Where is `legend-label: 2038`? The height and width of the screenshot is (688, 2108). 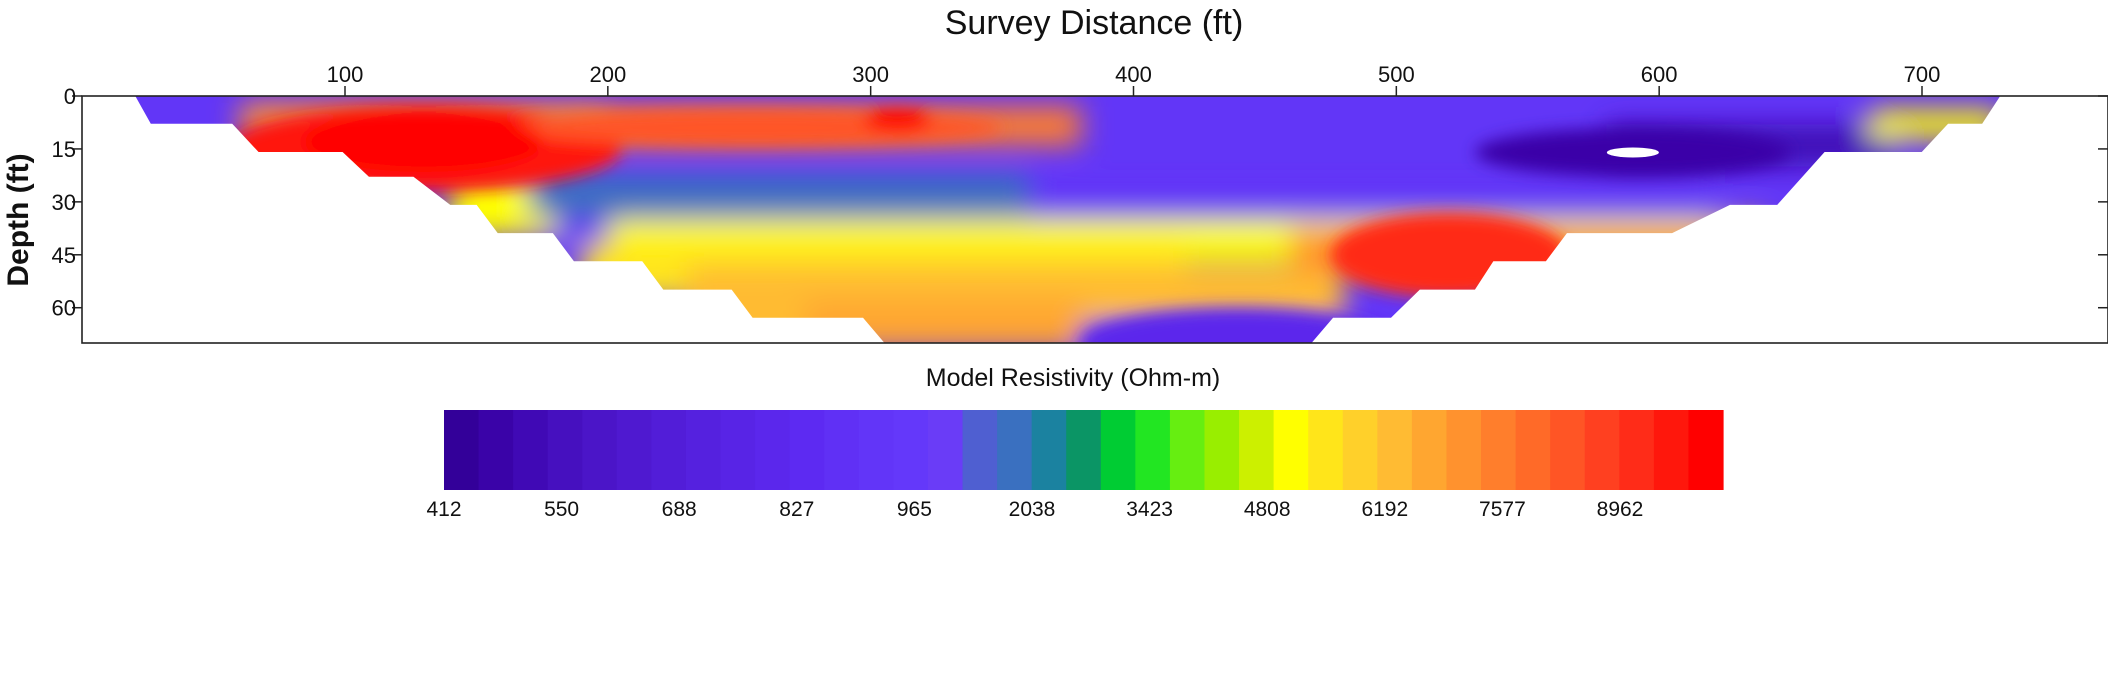
legend-label: 2038 is located at coordinates (1032, 509).